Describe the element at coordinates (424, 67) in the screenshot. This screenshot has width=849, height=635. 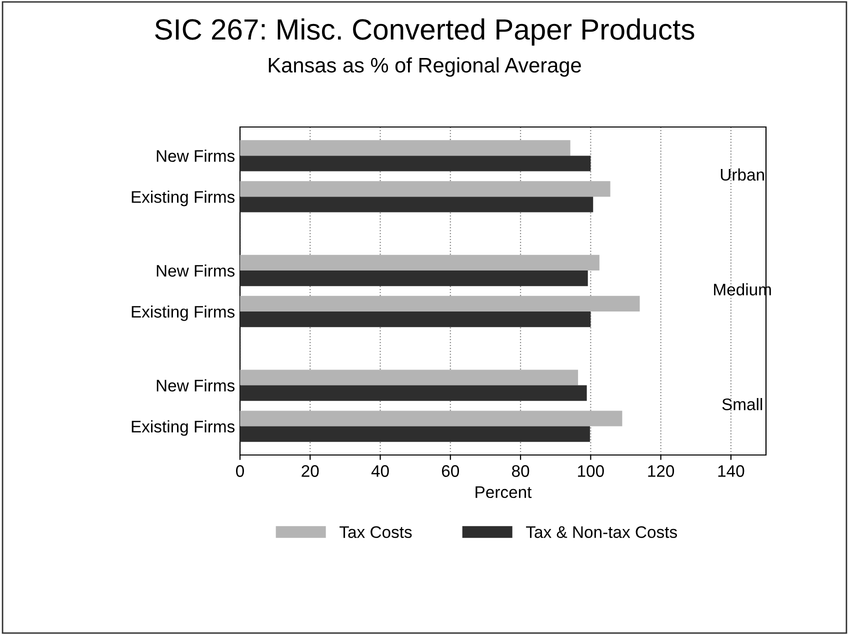
I see `chart-subtitle: Kansas as % of Regional Average` at that location.